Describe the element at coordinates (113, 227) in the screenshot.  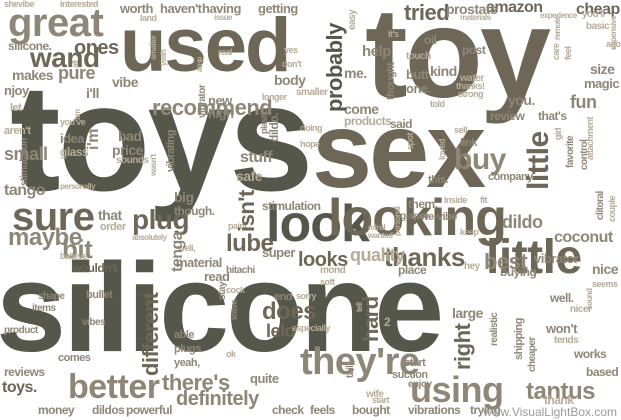
I see `word-order: order` at that location.